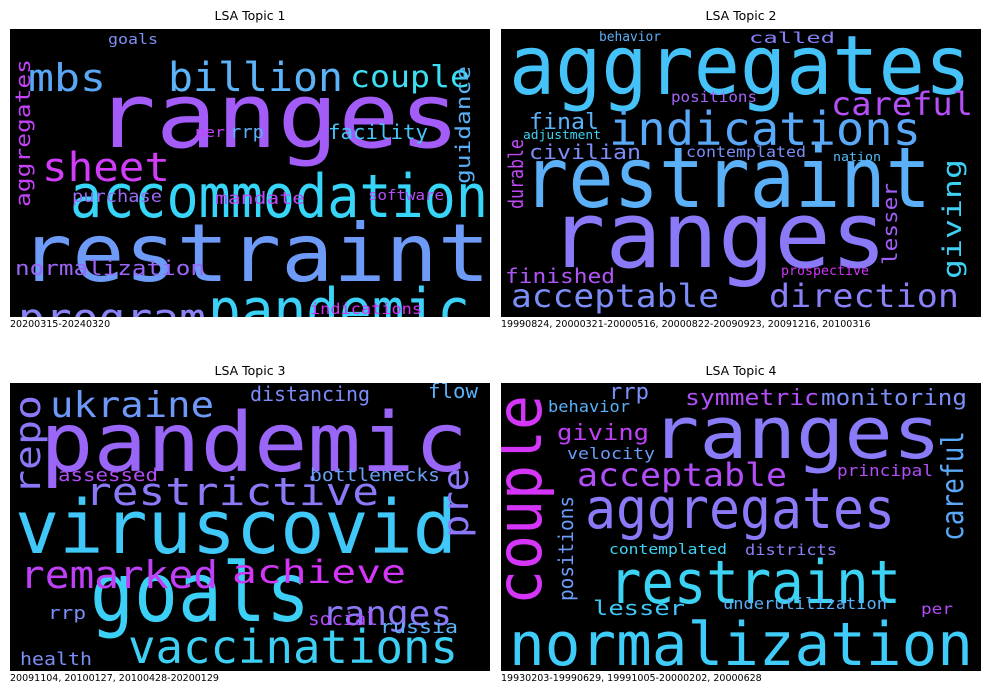  What do you see at coordinates (232, 492) in the screenshot?
I see `word-restrictive: restrictive` at bounding box center [232, 492].